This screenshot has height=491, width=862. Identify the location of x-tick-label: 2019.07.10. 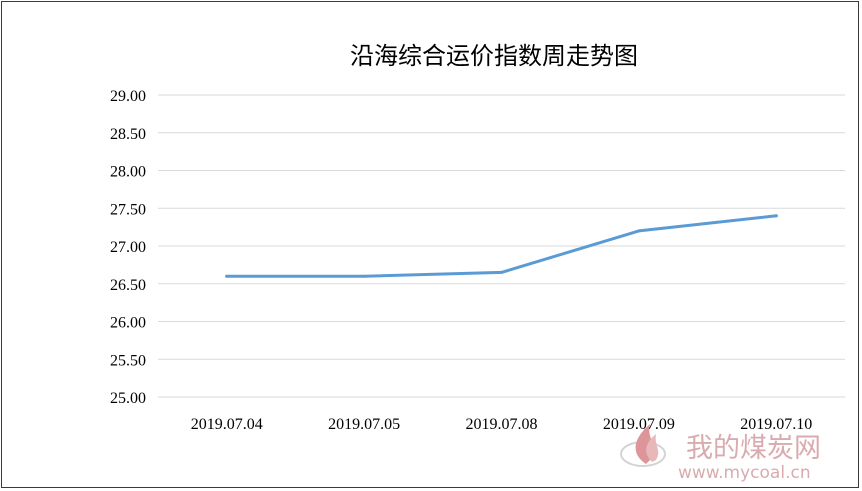
(776, 424).